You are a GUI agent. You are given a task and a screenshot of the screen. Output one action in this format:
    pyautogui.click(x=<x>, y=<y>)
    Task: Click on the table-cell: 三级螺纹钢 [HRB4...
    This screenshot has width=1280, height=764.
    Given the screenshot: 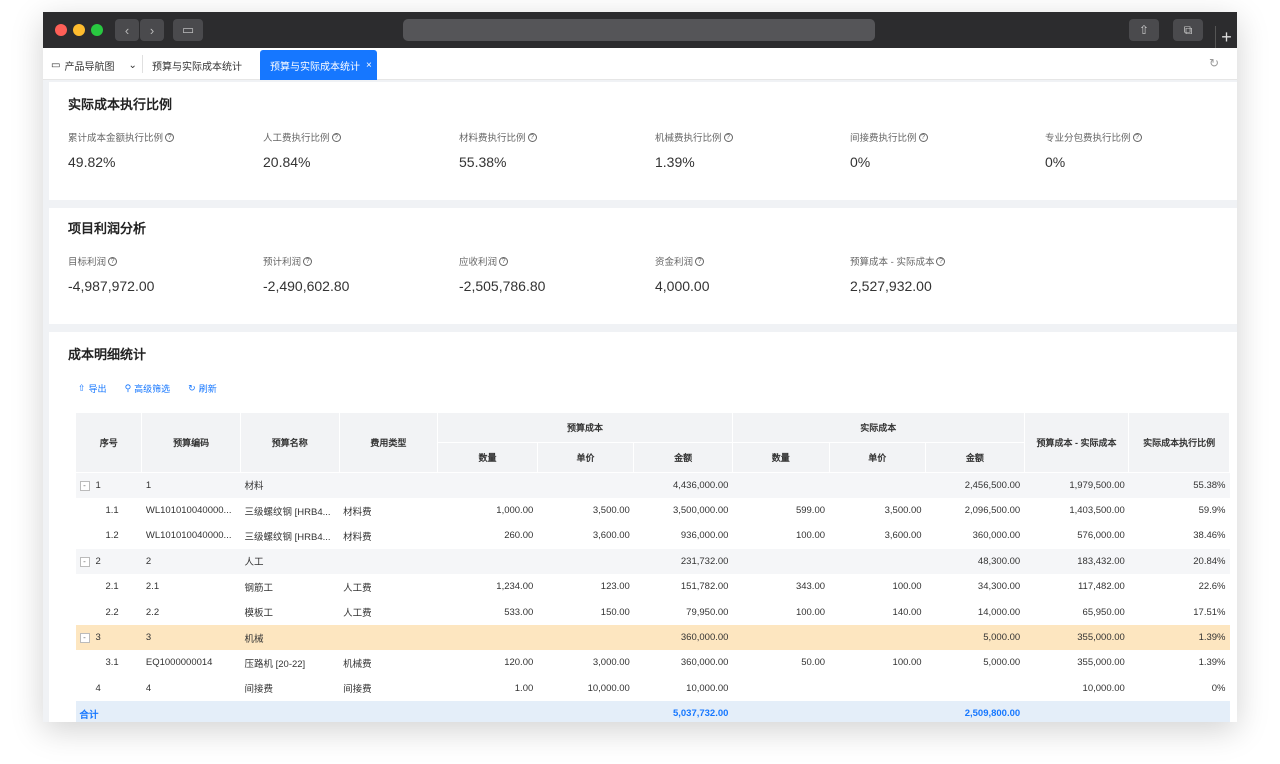 What is the action you would take?
    pyautogui.click(x=287, y=537)
    